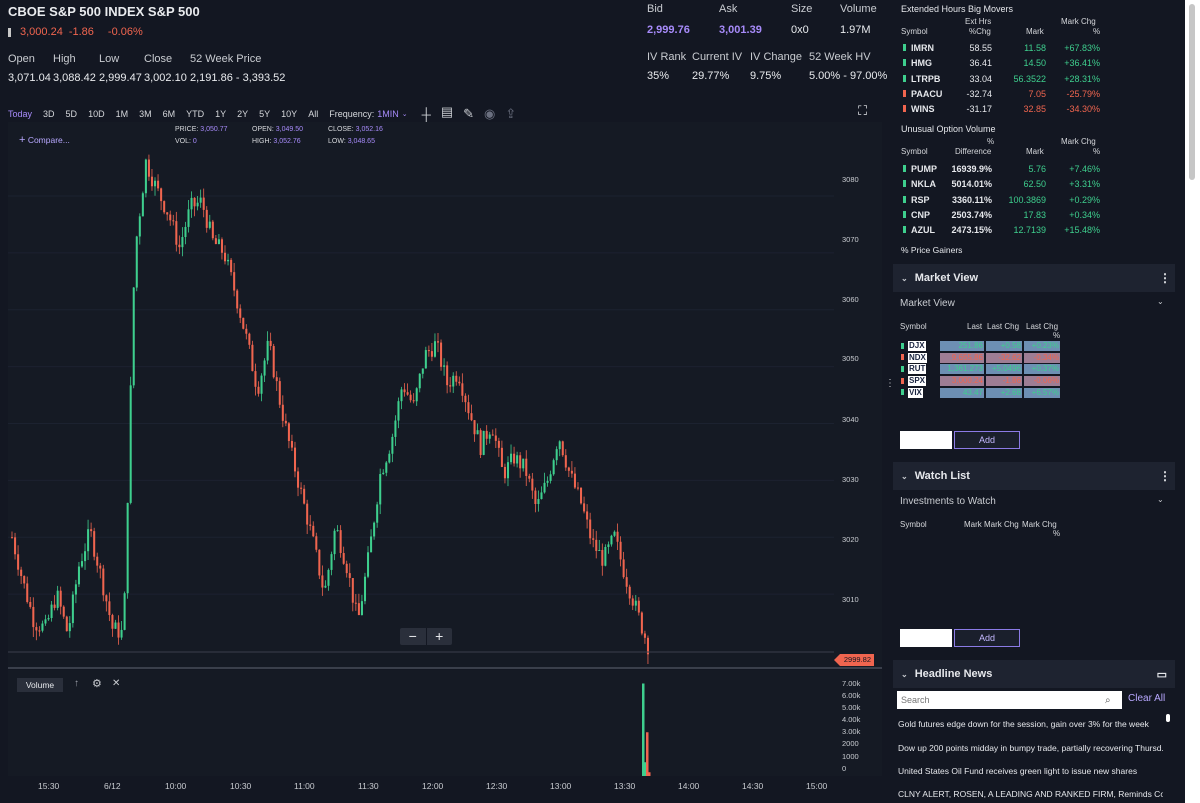  What do you see at coordinates (920, 199) in the screenshot?
I see `uv-symbol: RSP` at bounding box center [920, 199].